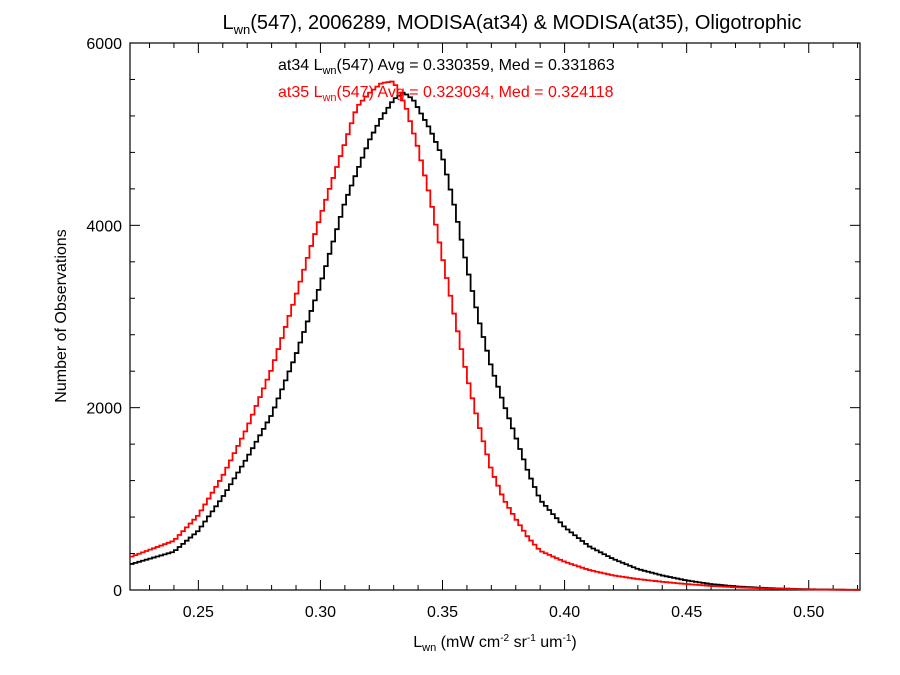  I want to click on y-tick-label: 2000, so click(104, 409).